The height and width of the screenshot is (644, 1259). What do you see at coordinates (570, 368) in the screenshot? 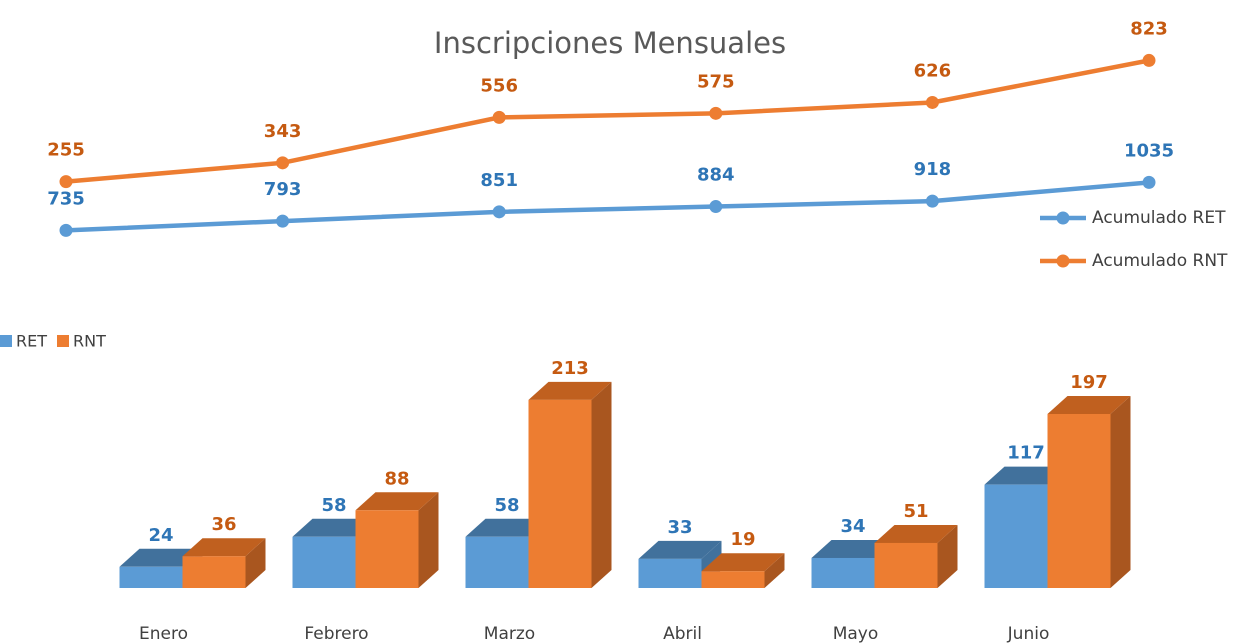
I see `data-label: 213` at bounding box center [570, 368].